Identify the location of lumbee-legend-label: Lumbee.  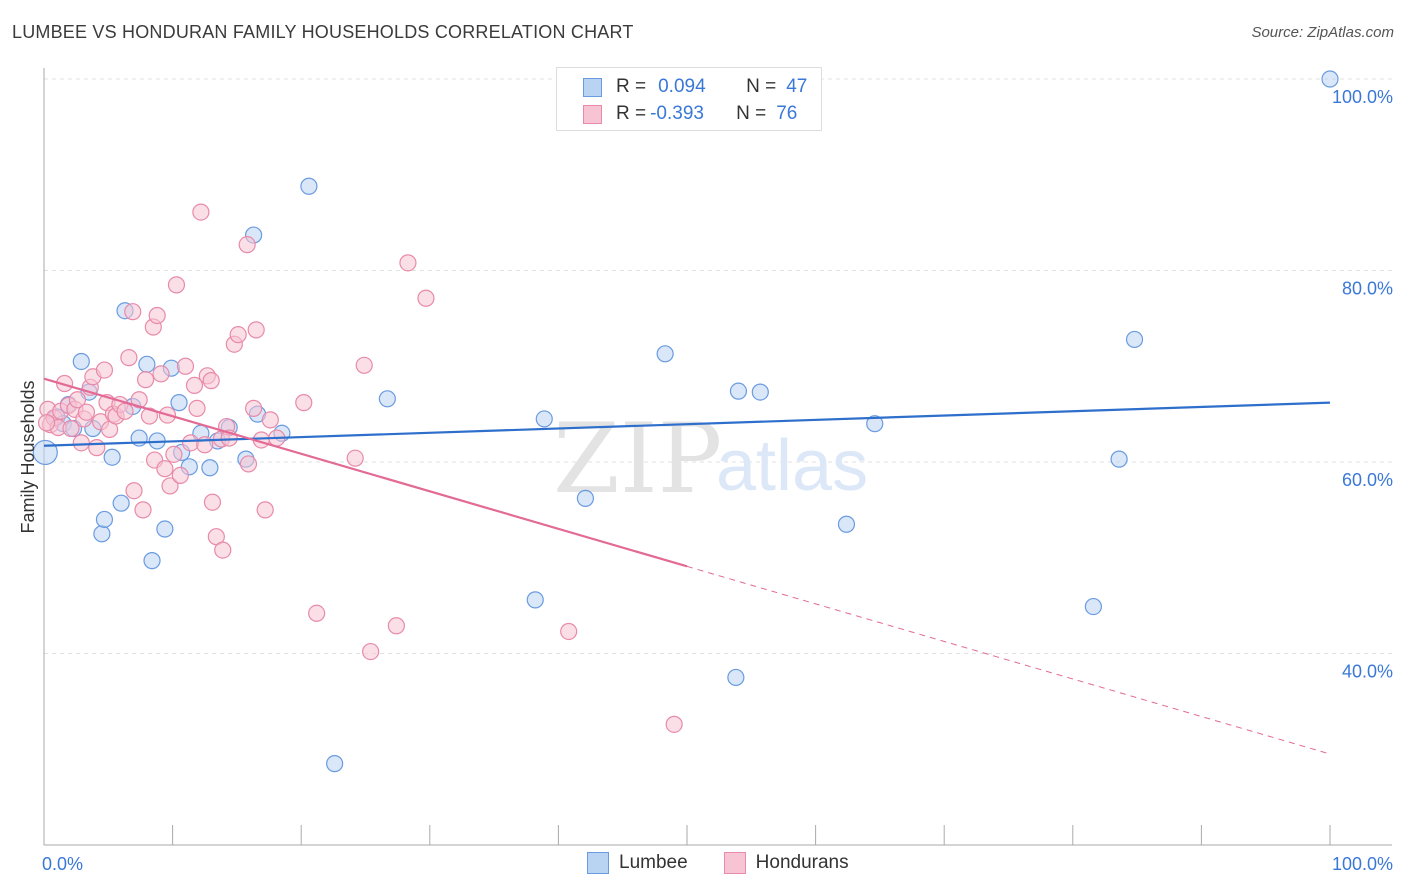
(653, 862).